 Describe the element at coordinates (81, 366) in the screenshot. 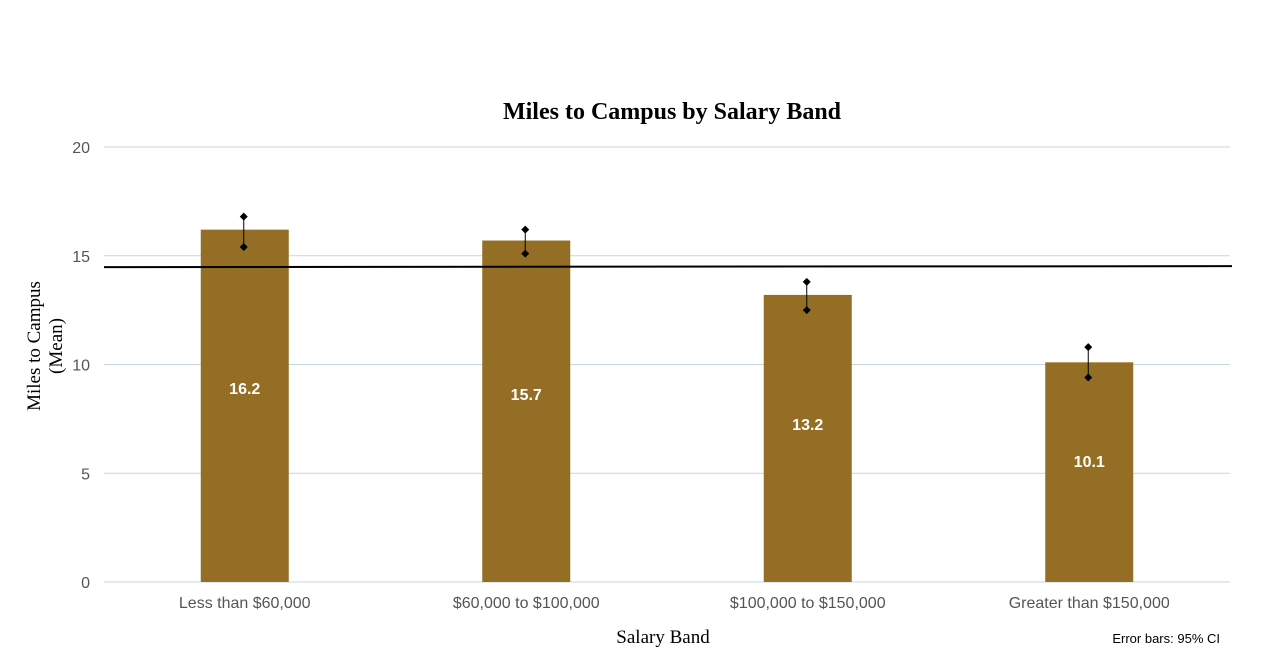

I see `y-tick-label: 10` at that location.